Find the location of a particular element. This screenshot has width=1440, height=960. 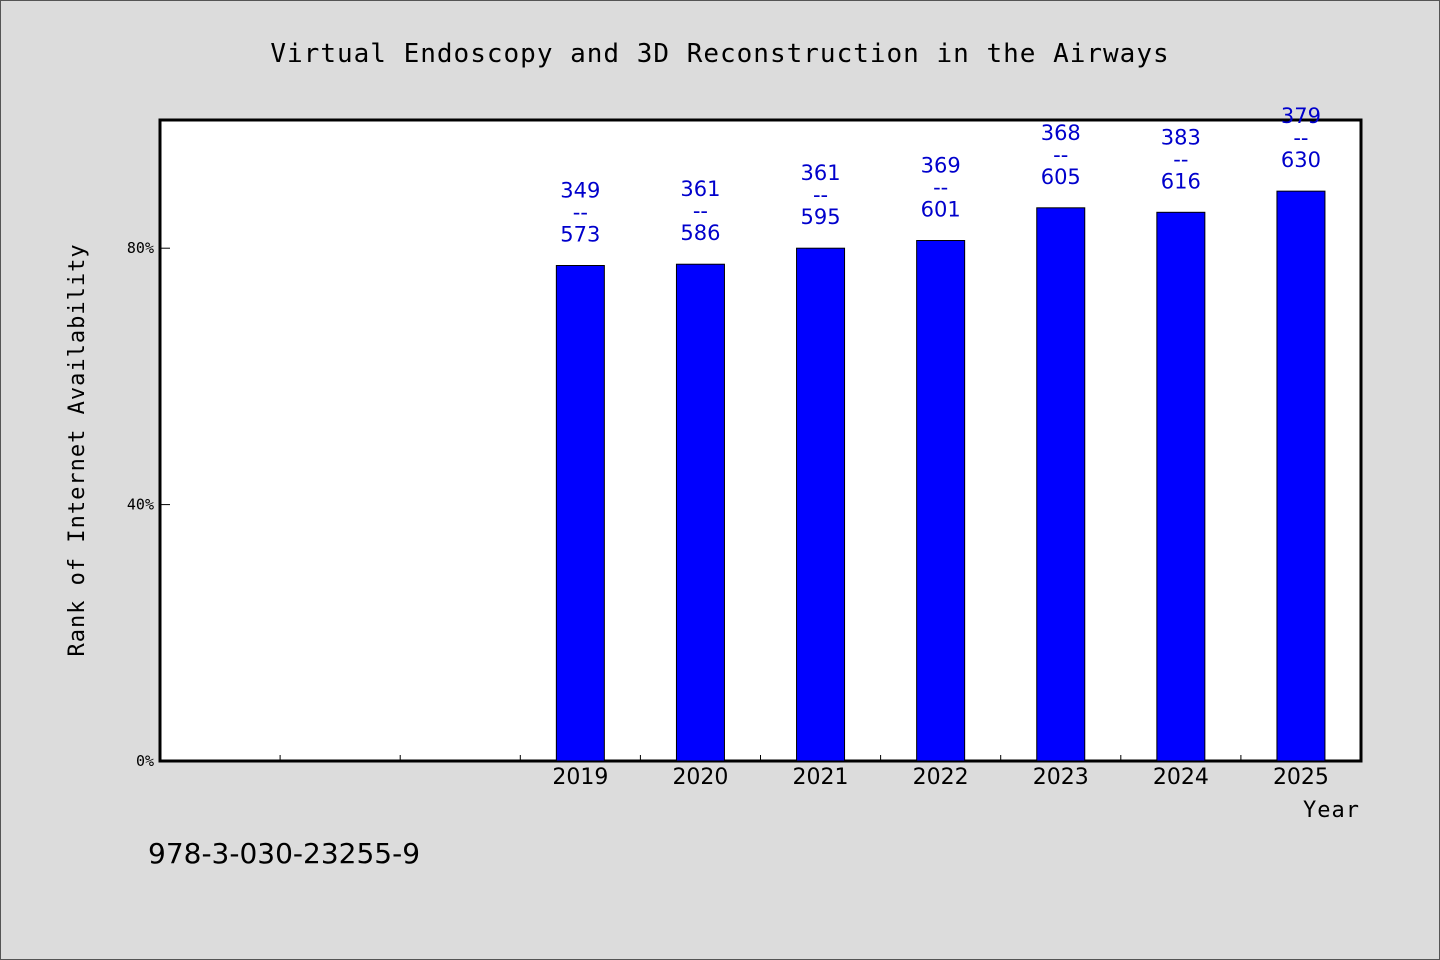

bar-2025 is located at coordinates (1301, 476).